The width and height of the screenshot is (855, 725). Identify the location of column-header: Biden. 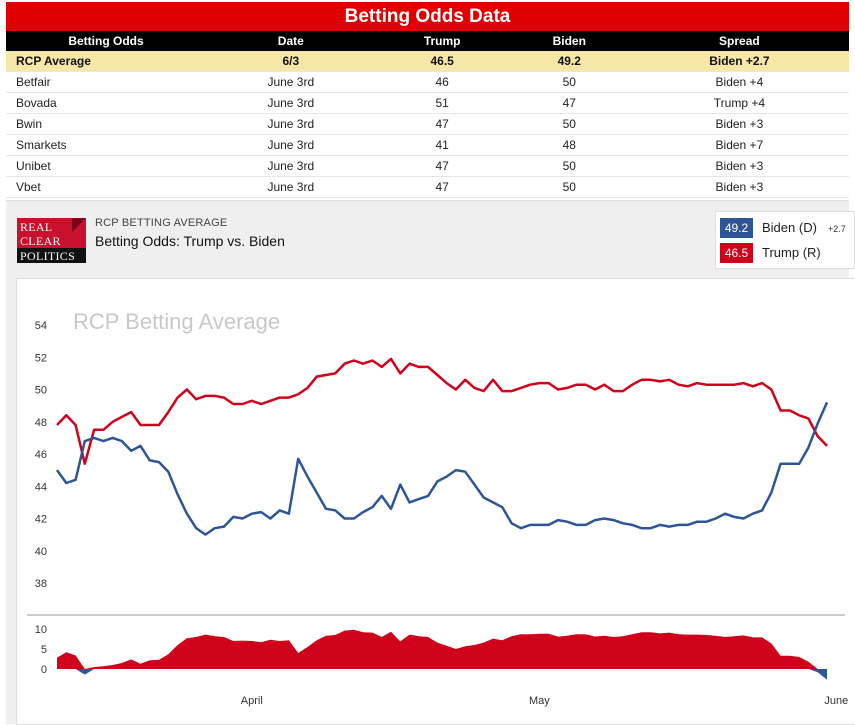
(569, 41).